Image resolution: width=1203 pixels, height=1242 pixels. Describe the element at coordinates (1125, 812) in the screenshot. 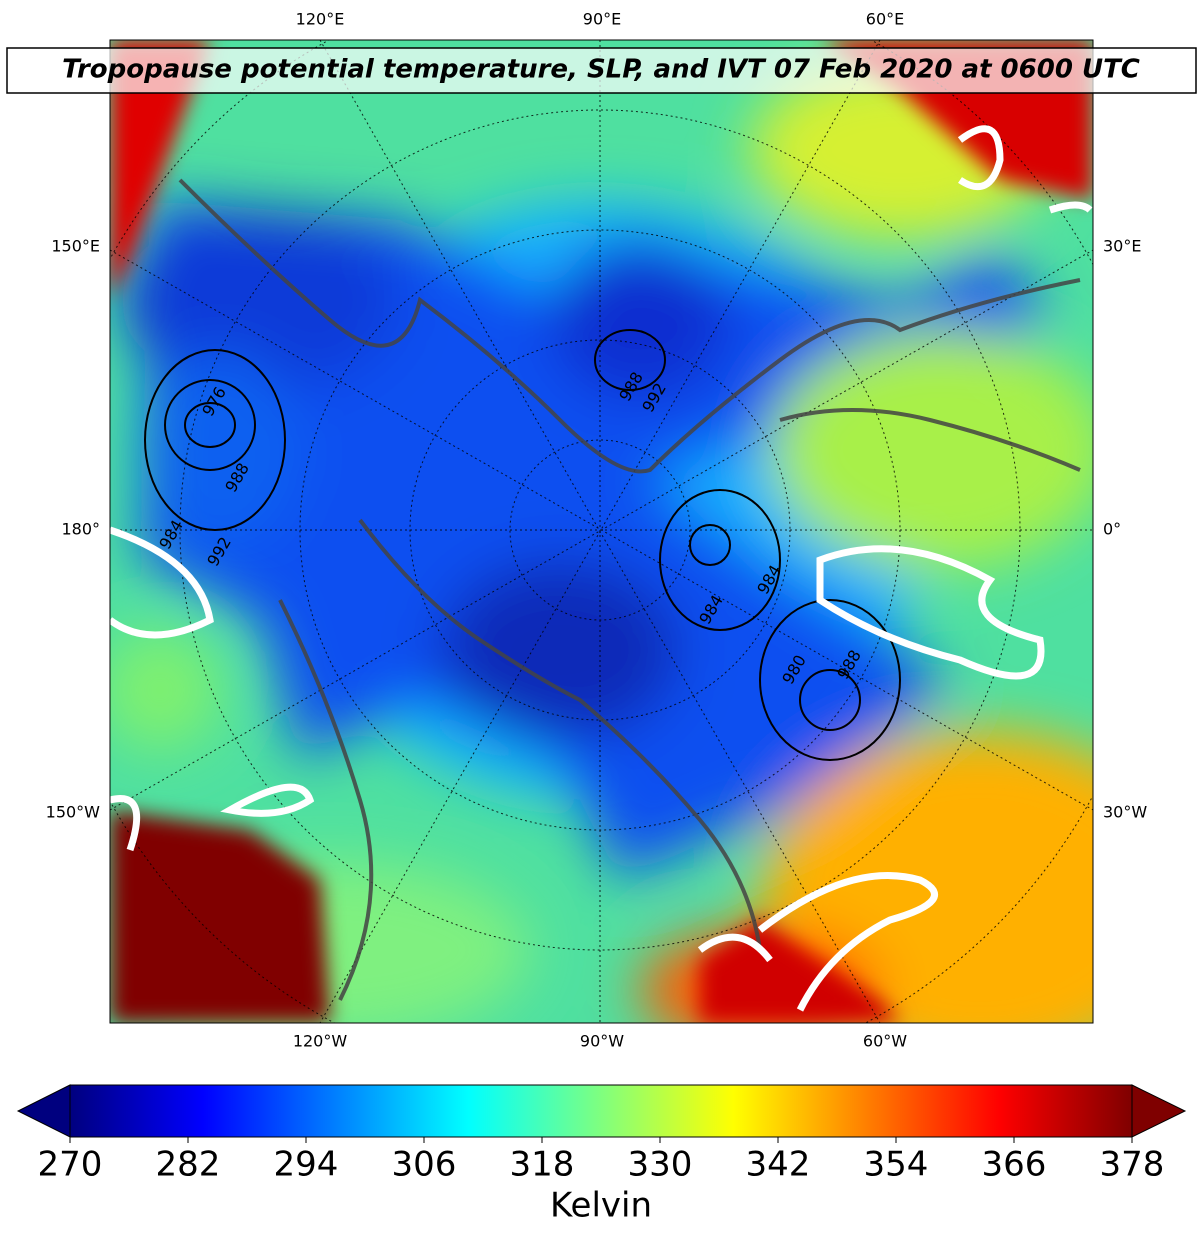

I see `lon-label: 30°W` at that location.